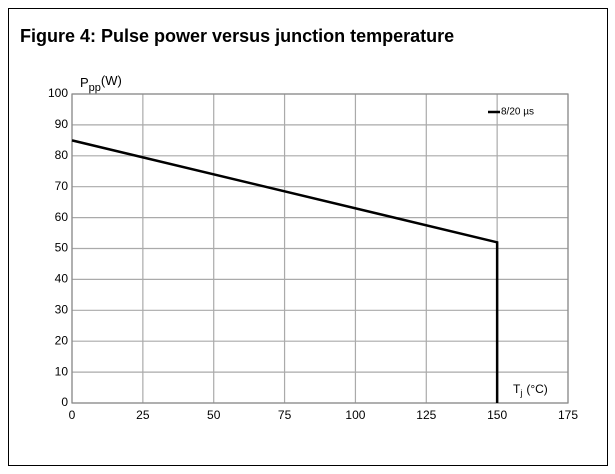  I want to click on x-label-unit: (°C), so click(536, 389).